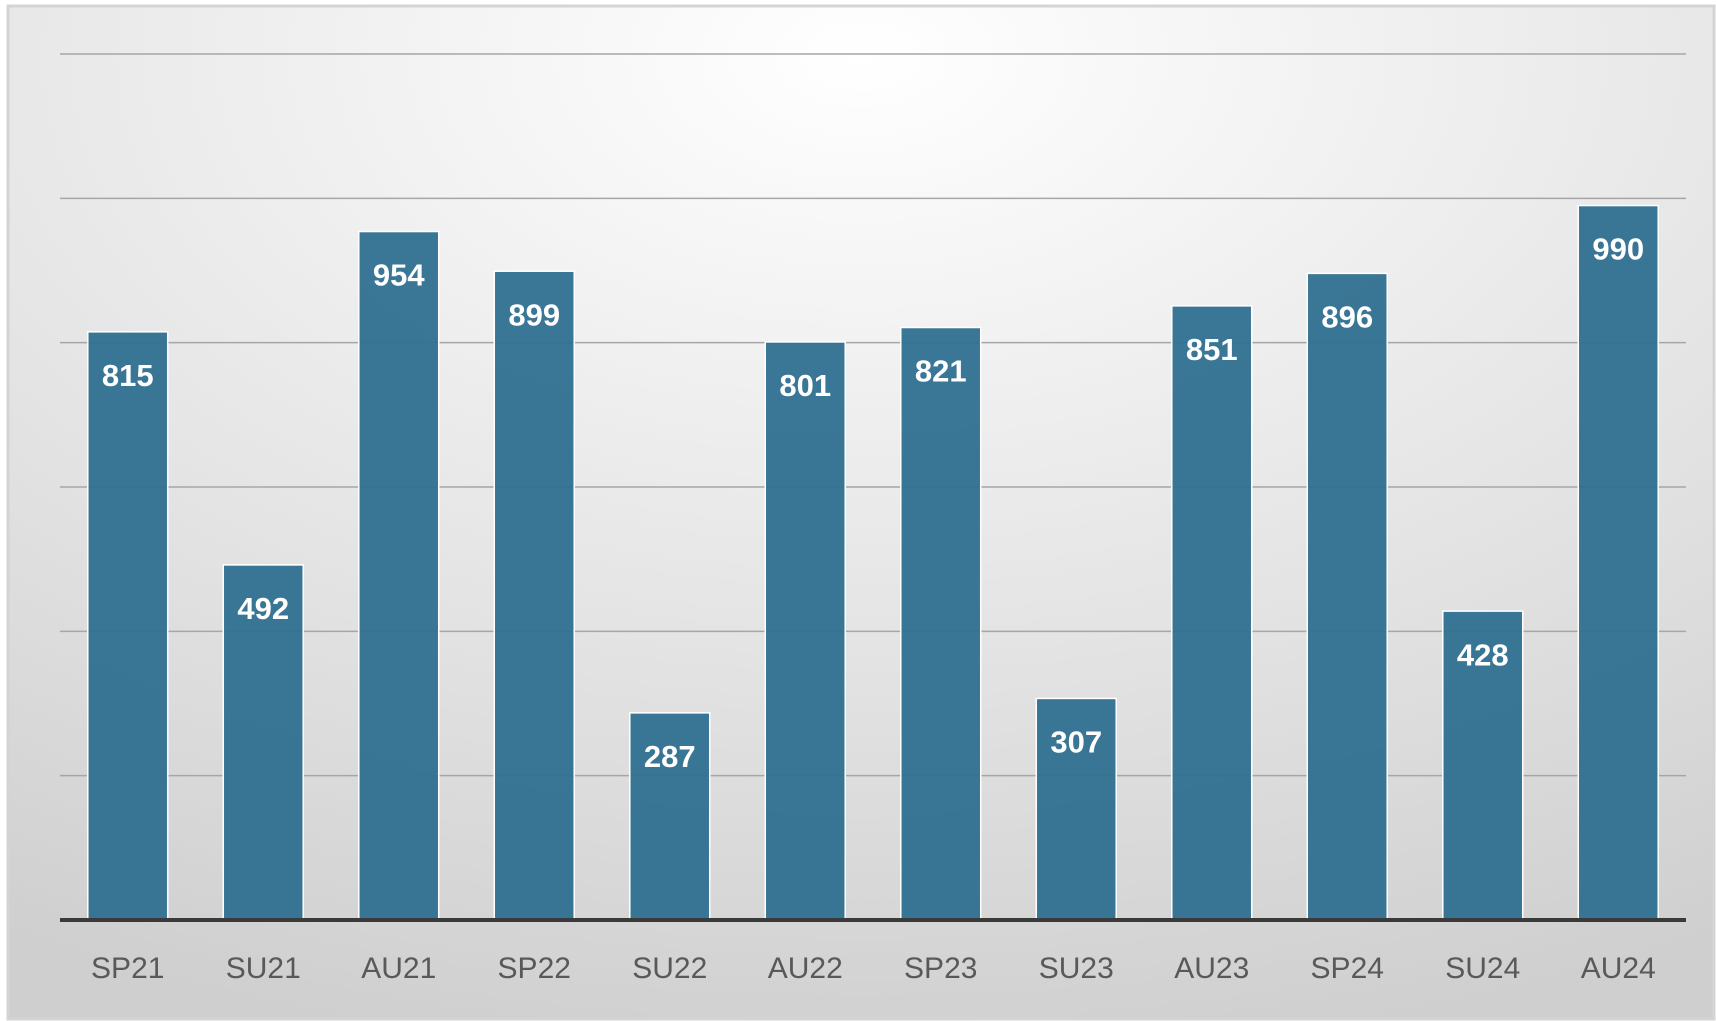 The width and height of the screenshot is (1716, 1021). I want to click on data-label: 851, so click(1212, 349).